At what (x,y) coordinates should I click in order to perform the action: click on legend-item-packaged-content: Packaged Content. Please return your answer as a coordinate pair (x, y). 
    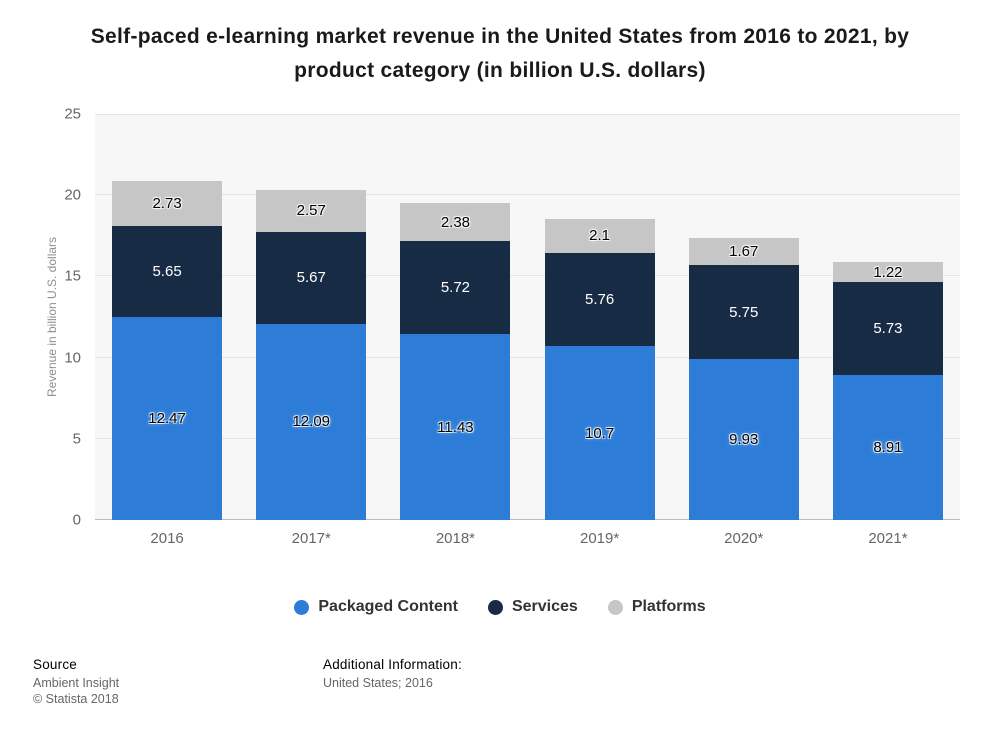
    Looking at the image, I should click on (376, 607).